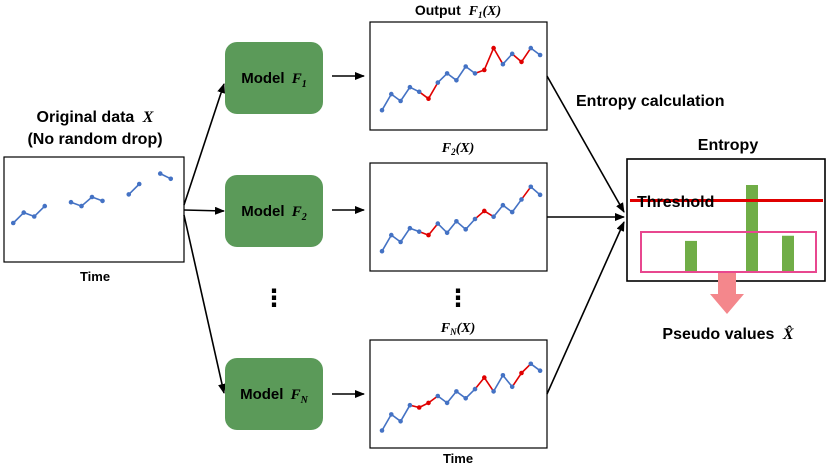  Describe the element at coordinates (650, 101) in the screenshot. I see `entropy-calculation-label: Entropy calculation` at that location.